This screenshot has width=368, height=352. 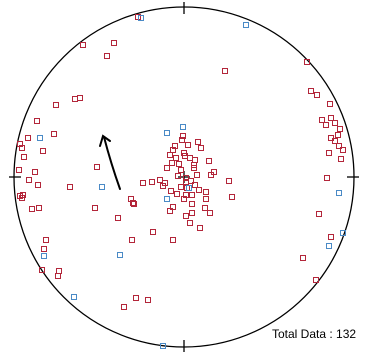 I want to click on arrow-shaft, so click(x=112, y=163).